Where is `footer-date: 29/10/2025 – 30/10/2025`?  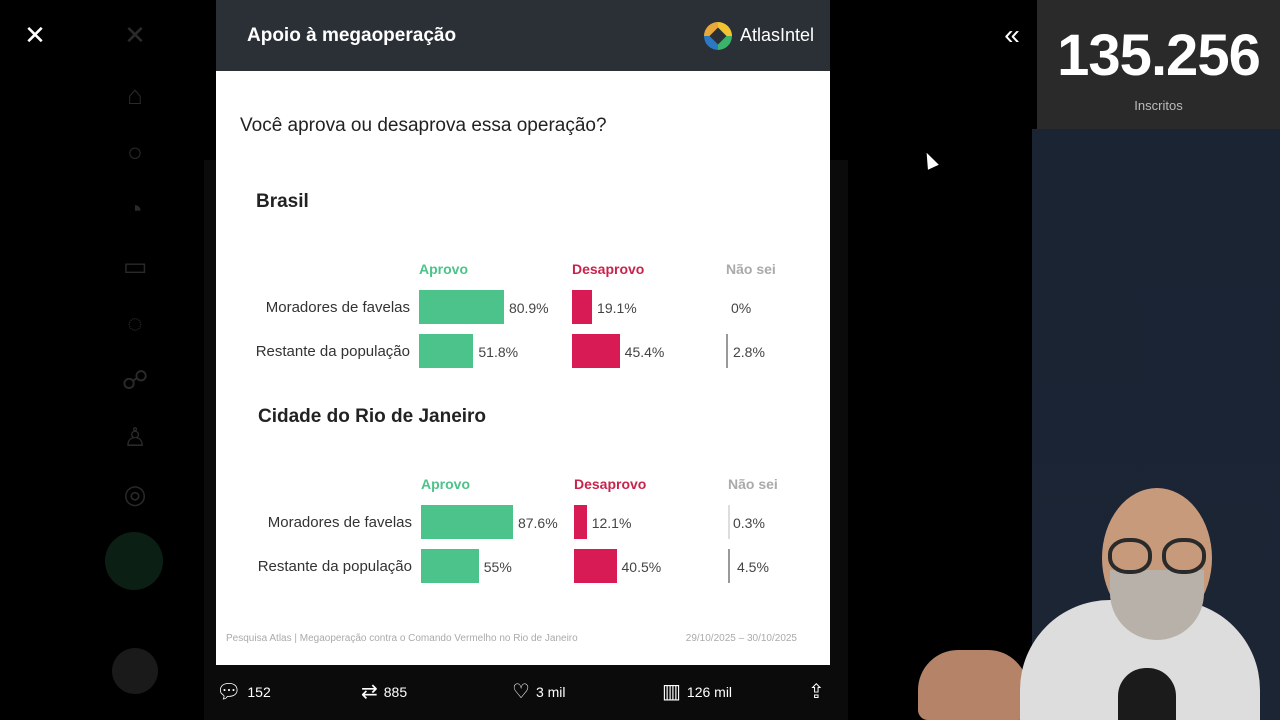 footer-date: 29/10/2025 – 30/10/2025 is located at coordinates (741, 638).